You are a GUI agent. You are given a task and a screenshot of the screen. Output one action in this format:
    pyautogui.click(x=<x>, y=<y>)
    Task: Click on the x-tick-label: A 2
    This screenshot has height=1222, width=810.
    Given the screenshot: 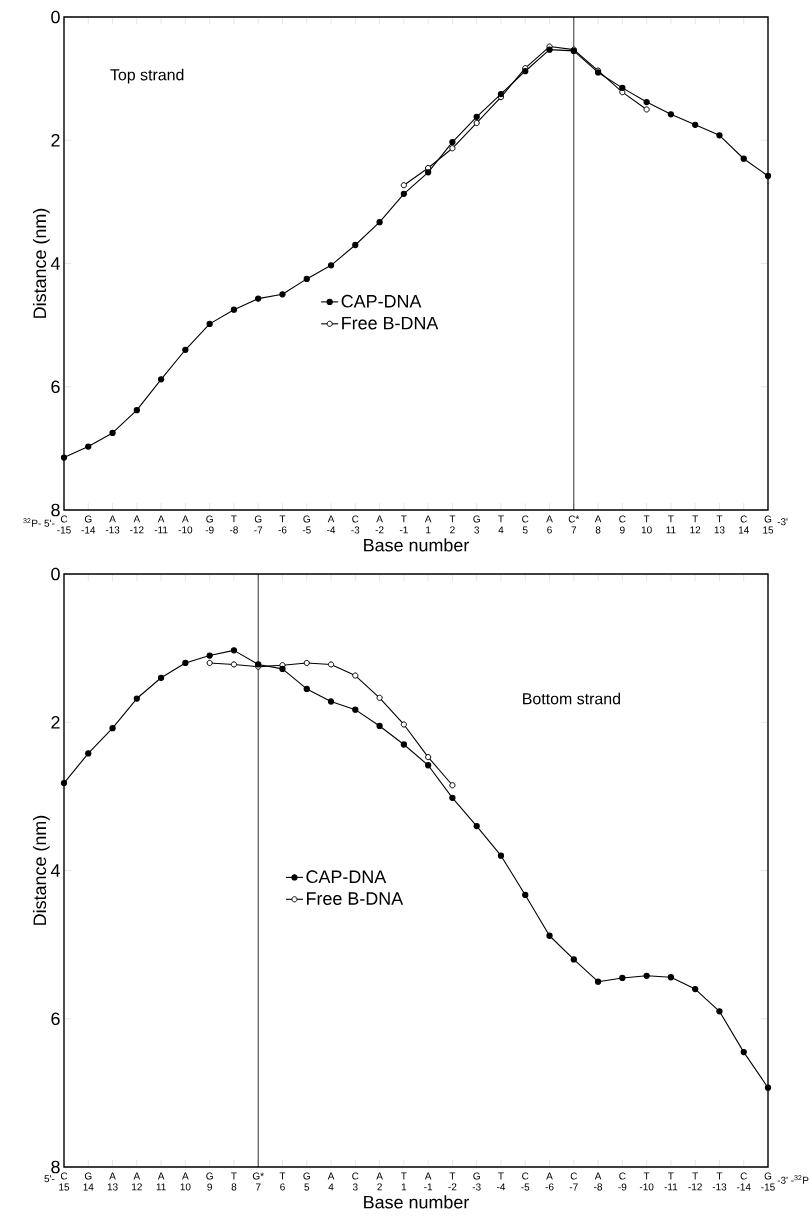 What is the action you would take?
    pyautogui.click(x=379, y=1181)
    